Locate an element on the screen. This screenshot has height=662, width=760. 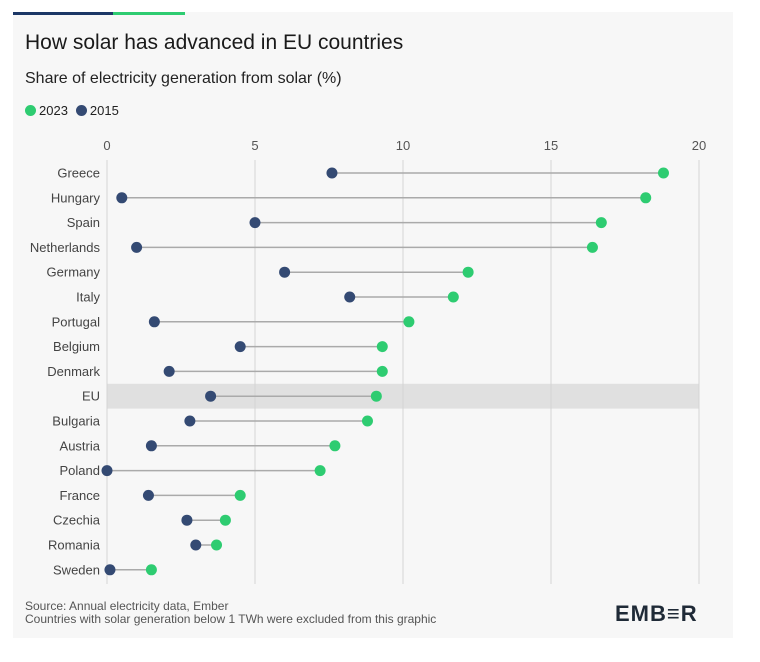
category-label: Spain is located at coordinates (83, 222).